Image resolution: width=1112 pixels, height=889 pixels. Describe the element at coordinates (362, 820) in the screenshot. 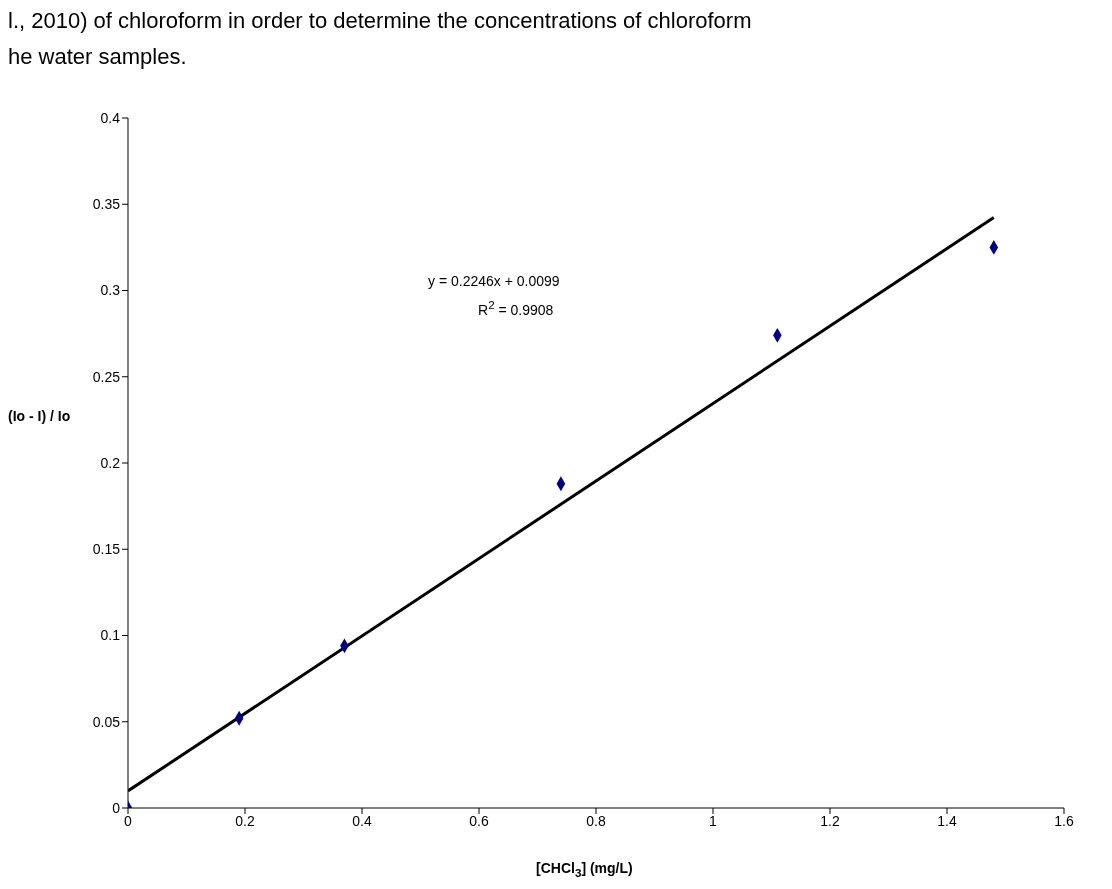

I see `x-tick-label: 0.4` at that location.